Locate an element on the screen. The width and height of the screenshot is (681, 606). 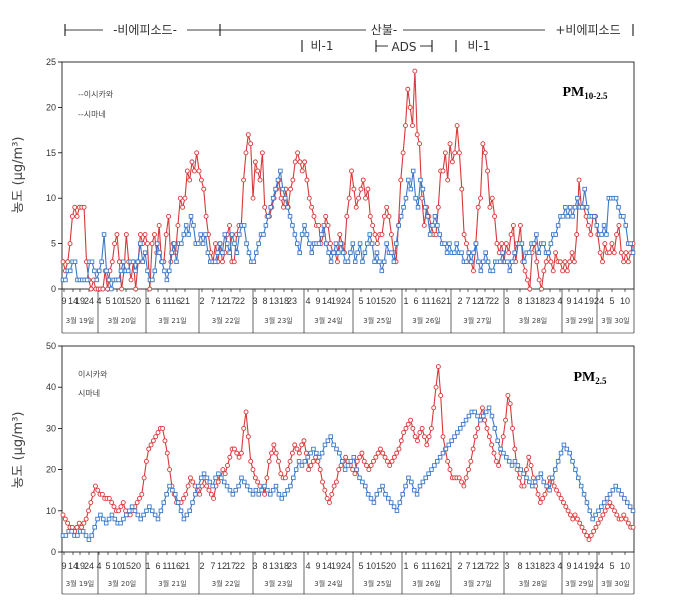
x-tick-label: 5 is located at coordinates (107, 301).